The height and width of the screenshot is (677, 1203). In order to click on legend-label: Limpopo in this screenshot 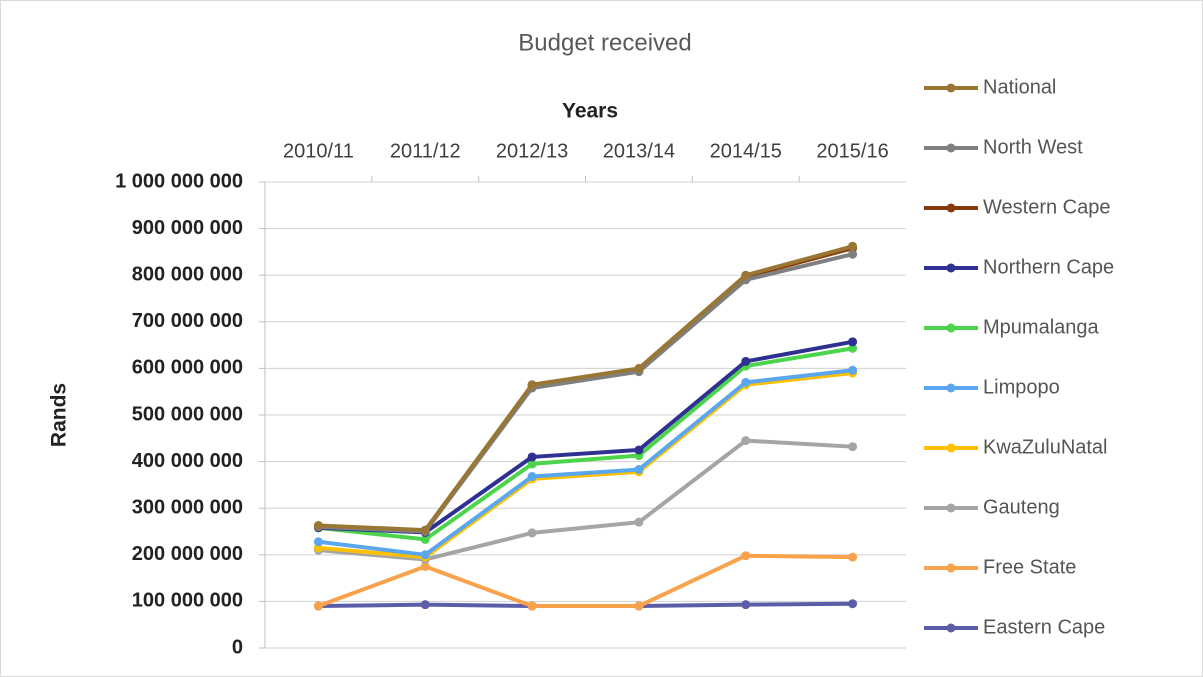, I will do `click(1021, 387)`.